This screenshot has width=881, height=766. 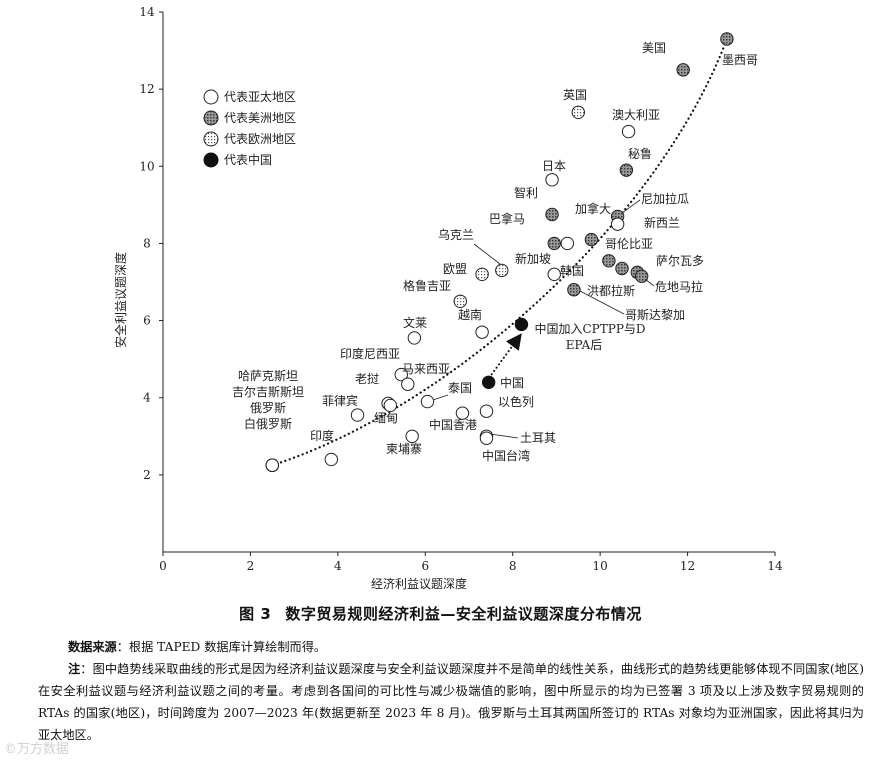 What do you see at coordinates (665, 198) in the screenshot?
I see `point-label: 尼加拉瓜` at bounding box center [665, 198].